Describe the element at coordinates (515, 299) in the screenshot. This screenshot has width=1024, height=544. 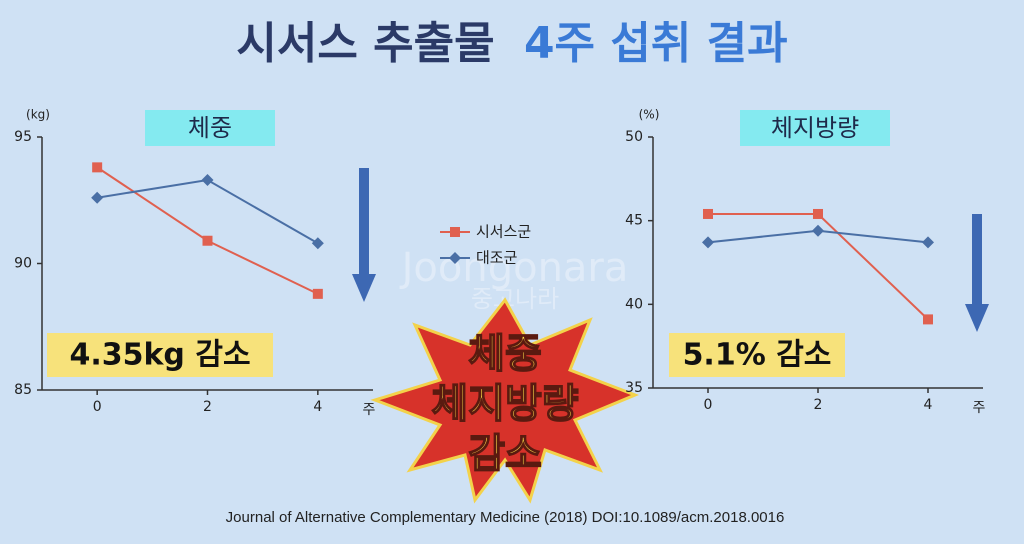
I see `watermark: 중고나라` at that location.